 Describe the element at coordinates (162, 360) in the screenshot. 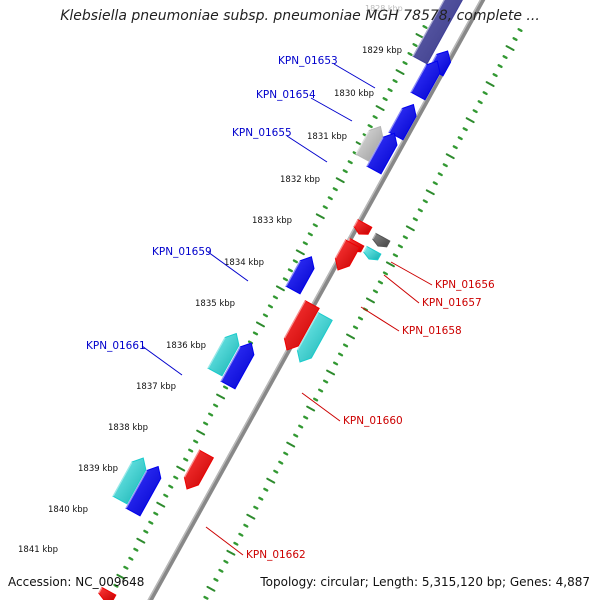

I see `leader-kpn01661` at that location.